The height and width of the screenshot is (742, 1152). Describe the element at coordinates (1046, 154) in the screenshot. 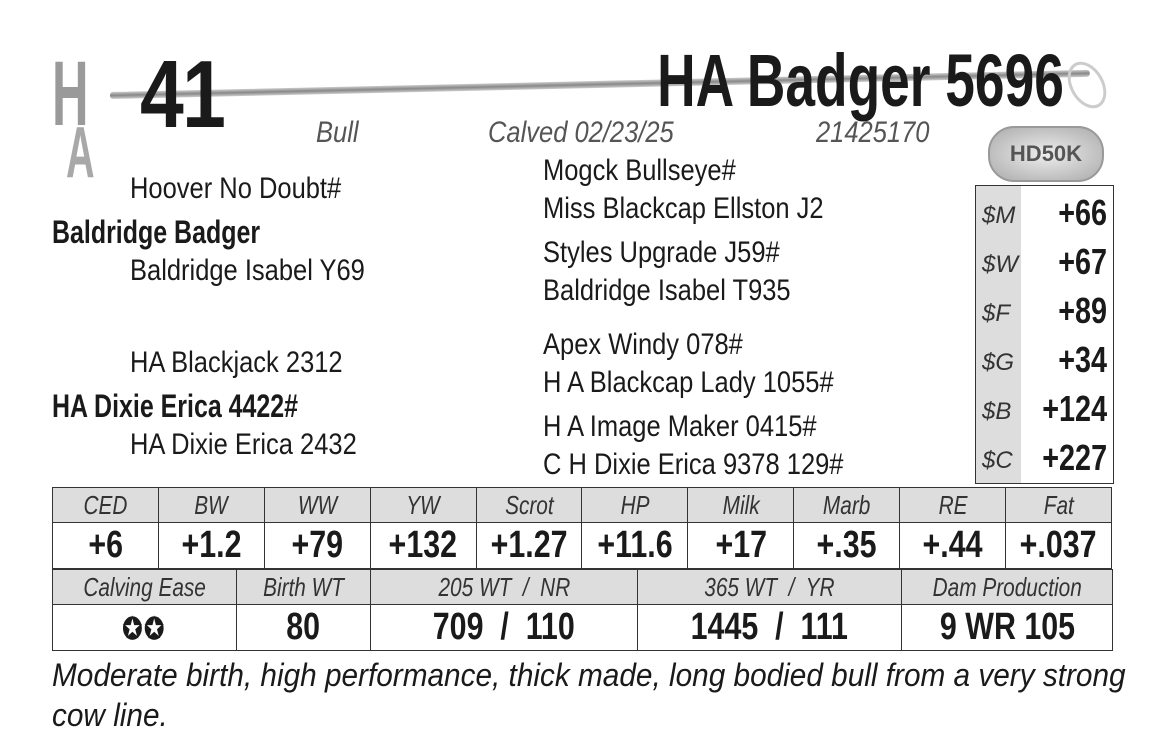

I see `hd50k-badge: HD50K` at that location.